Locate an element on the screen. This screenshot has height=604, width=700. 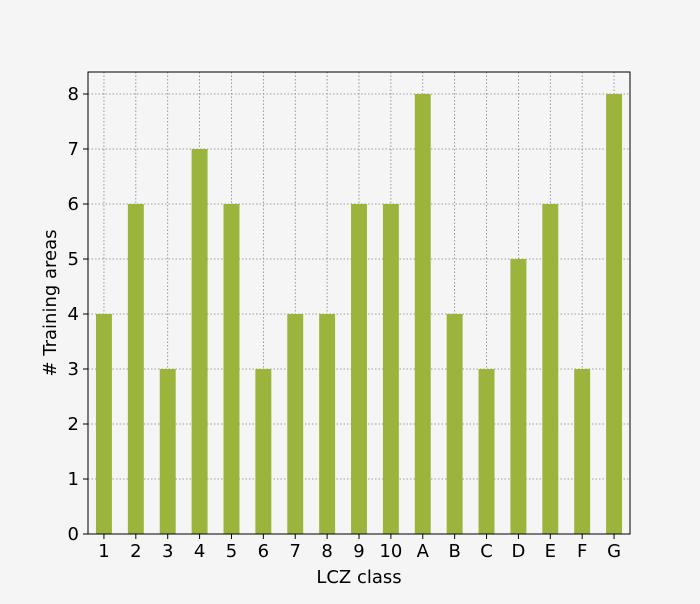
bar-C is located at coordinates (486, 451).